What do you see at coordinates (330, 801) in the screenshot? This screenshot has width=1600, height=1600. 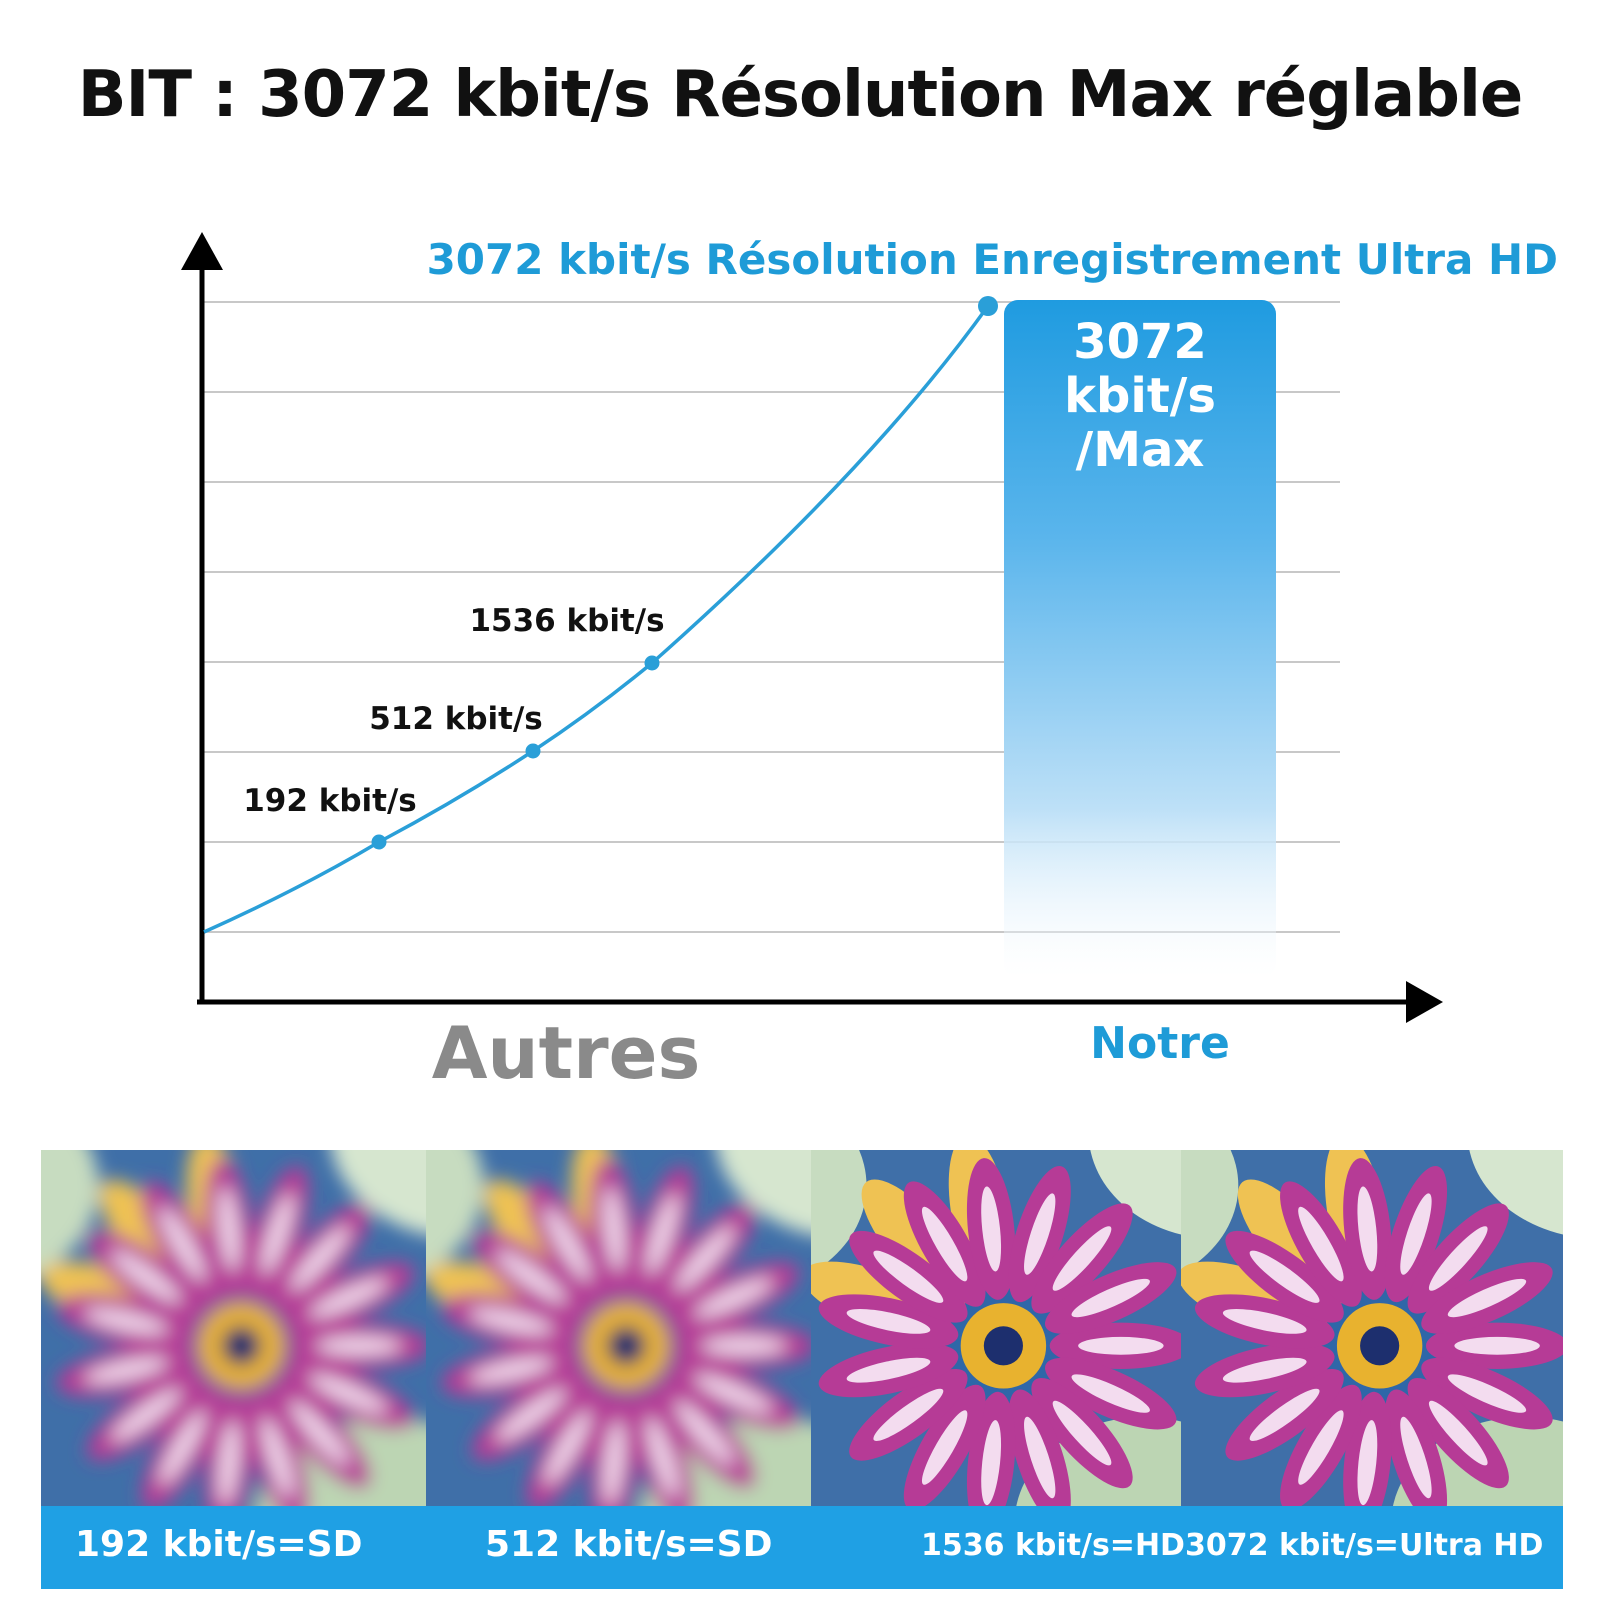 I see `data-label-192: 192 kbit/s` at bounding box center [330, 801].